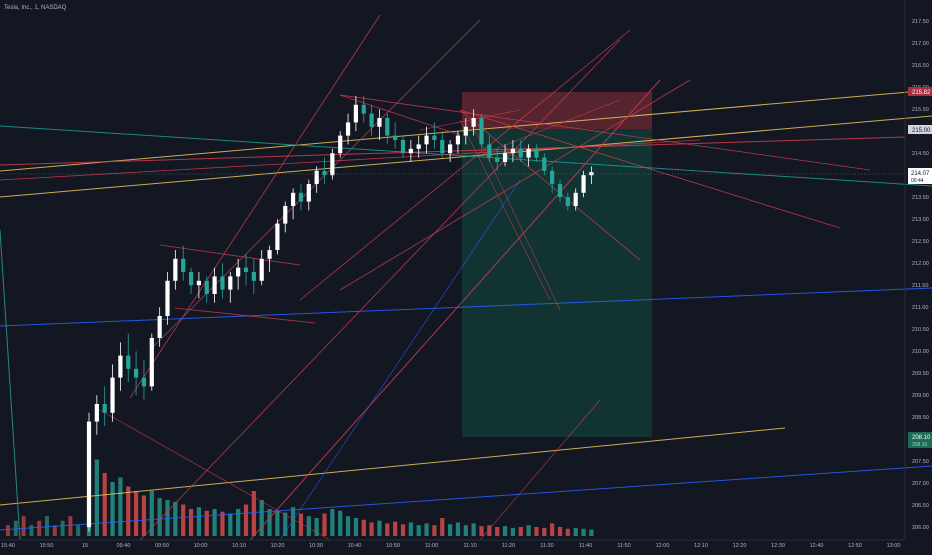 This screenshot has height=555, width=932. I want to click on target-price-label: 208.10, so click(921, 438).